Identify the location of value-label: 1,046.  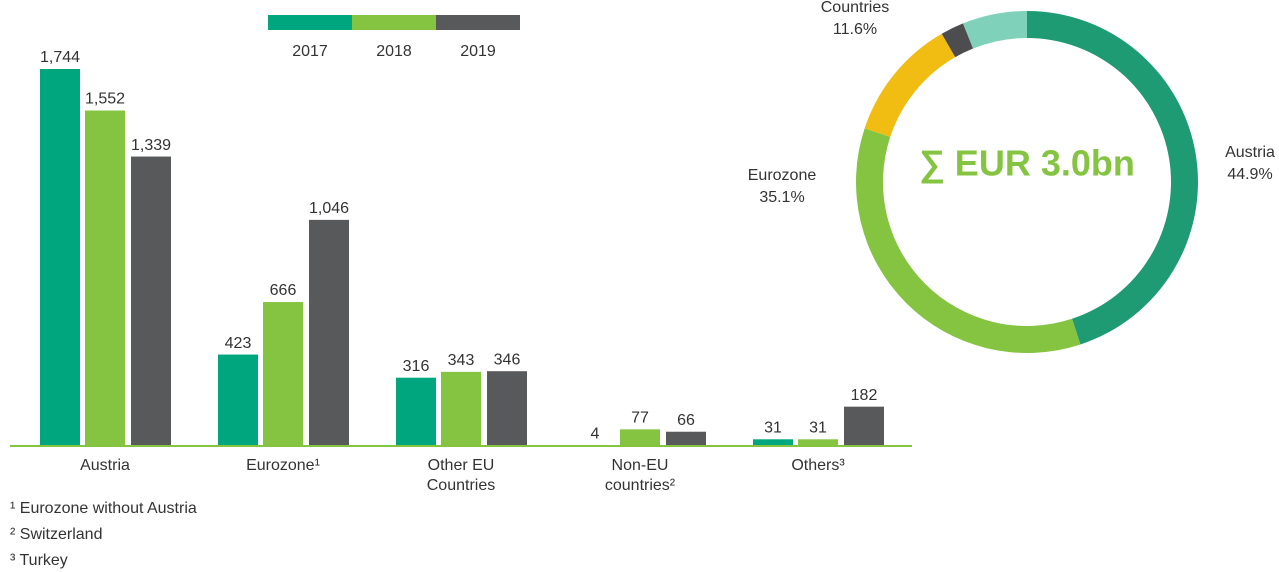
(329, 208).